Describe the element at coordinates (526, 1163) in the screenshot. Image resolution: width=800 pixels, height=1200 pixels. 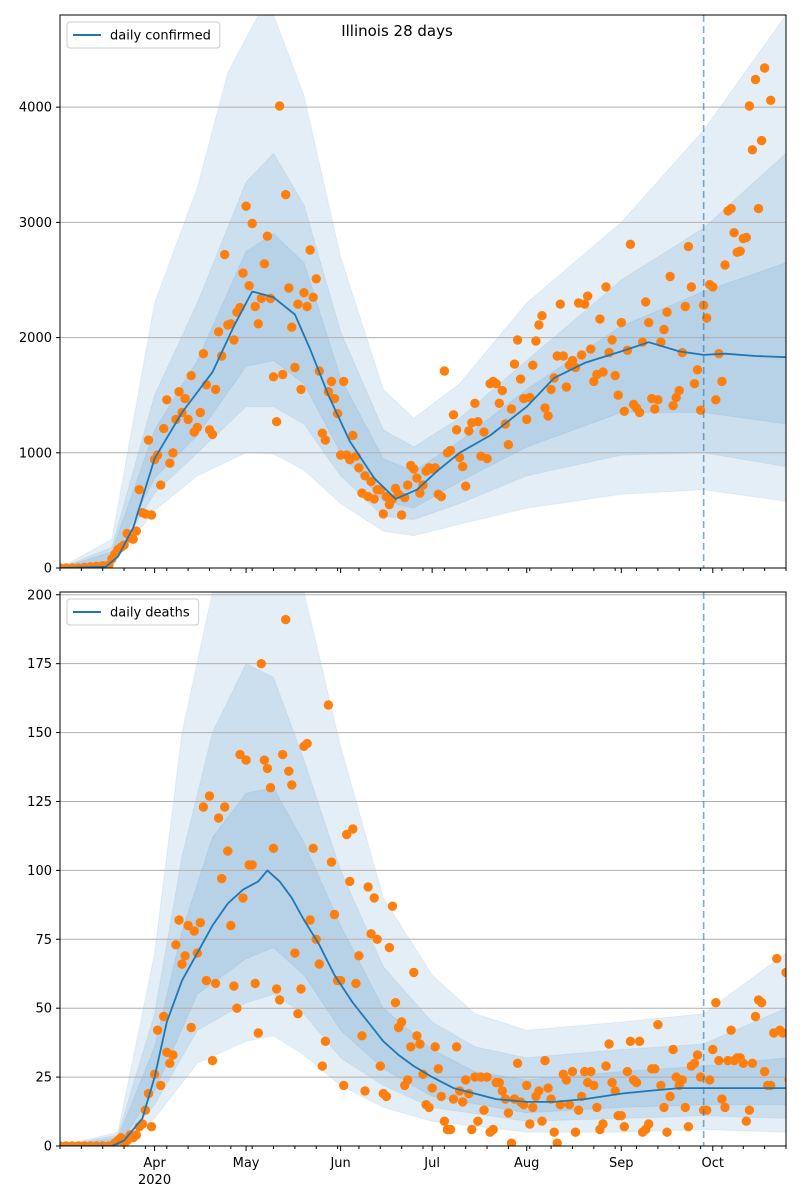
I see `xtick-label: Aug` at that location.